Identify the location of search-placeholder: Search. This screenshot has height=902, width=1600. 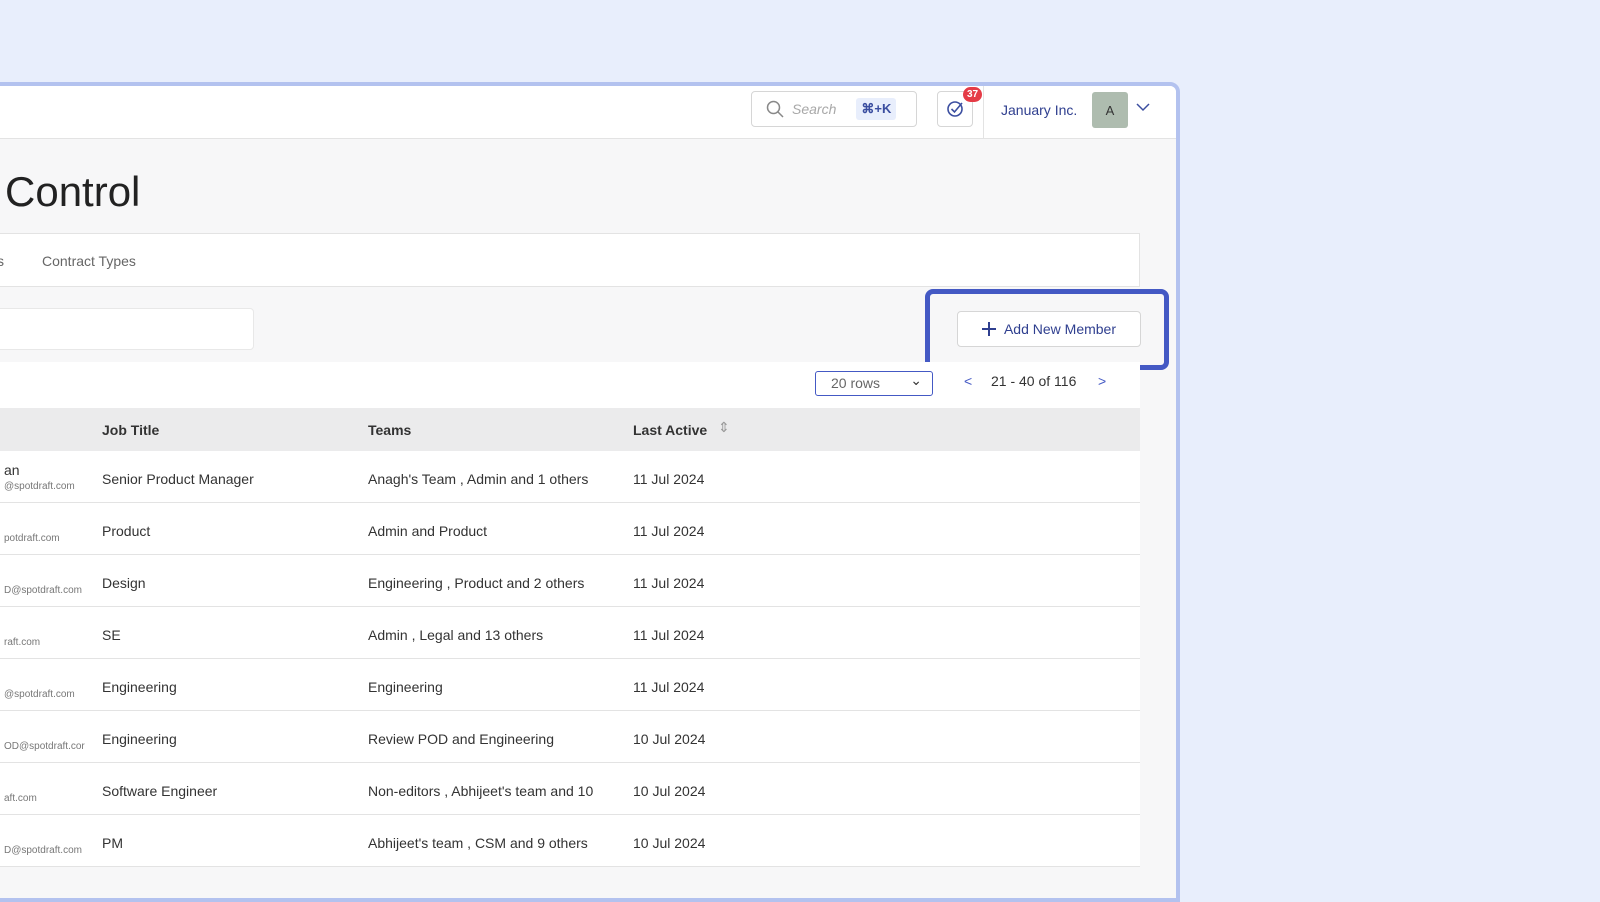
(814, 109).